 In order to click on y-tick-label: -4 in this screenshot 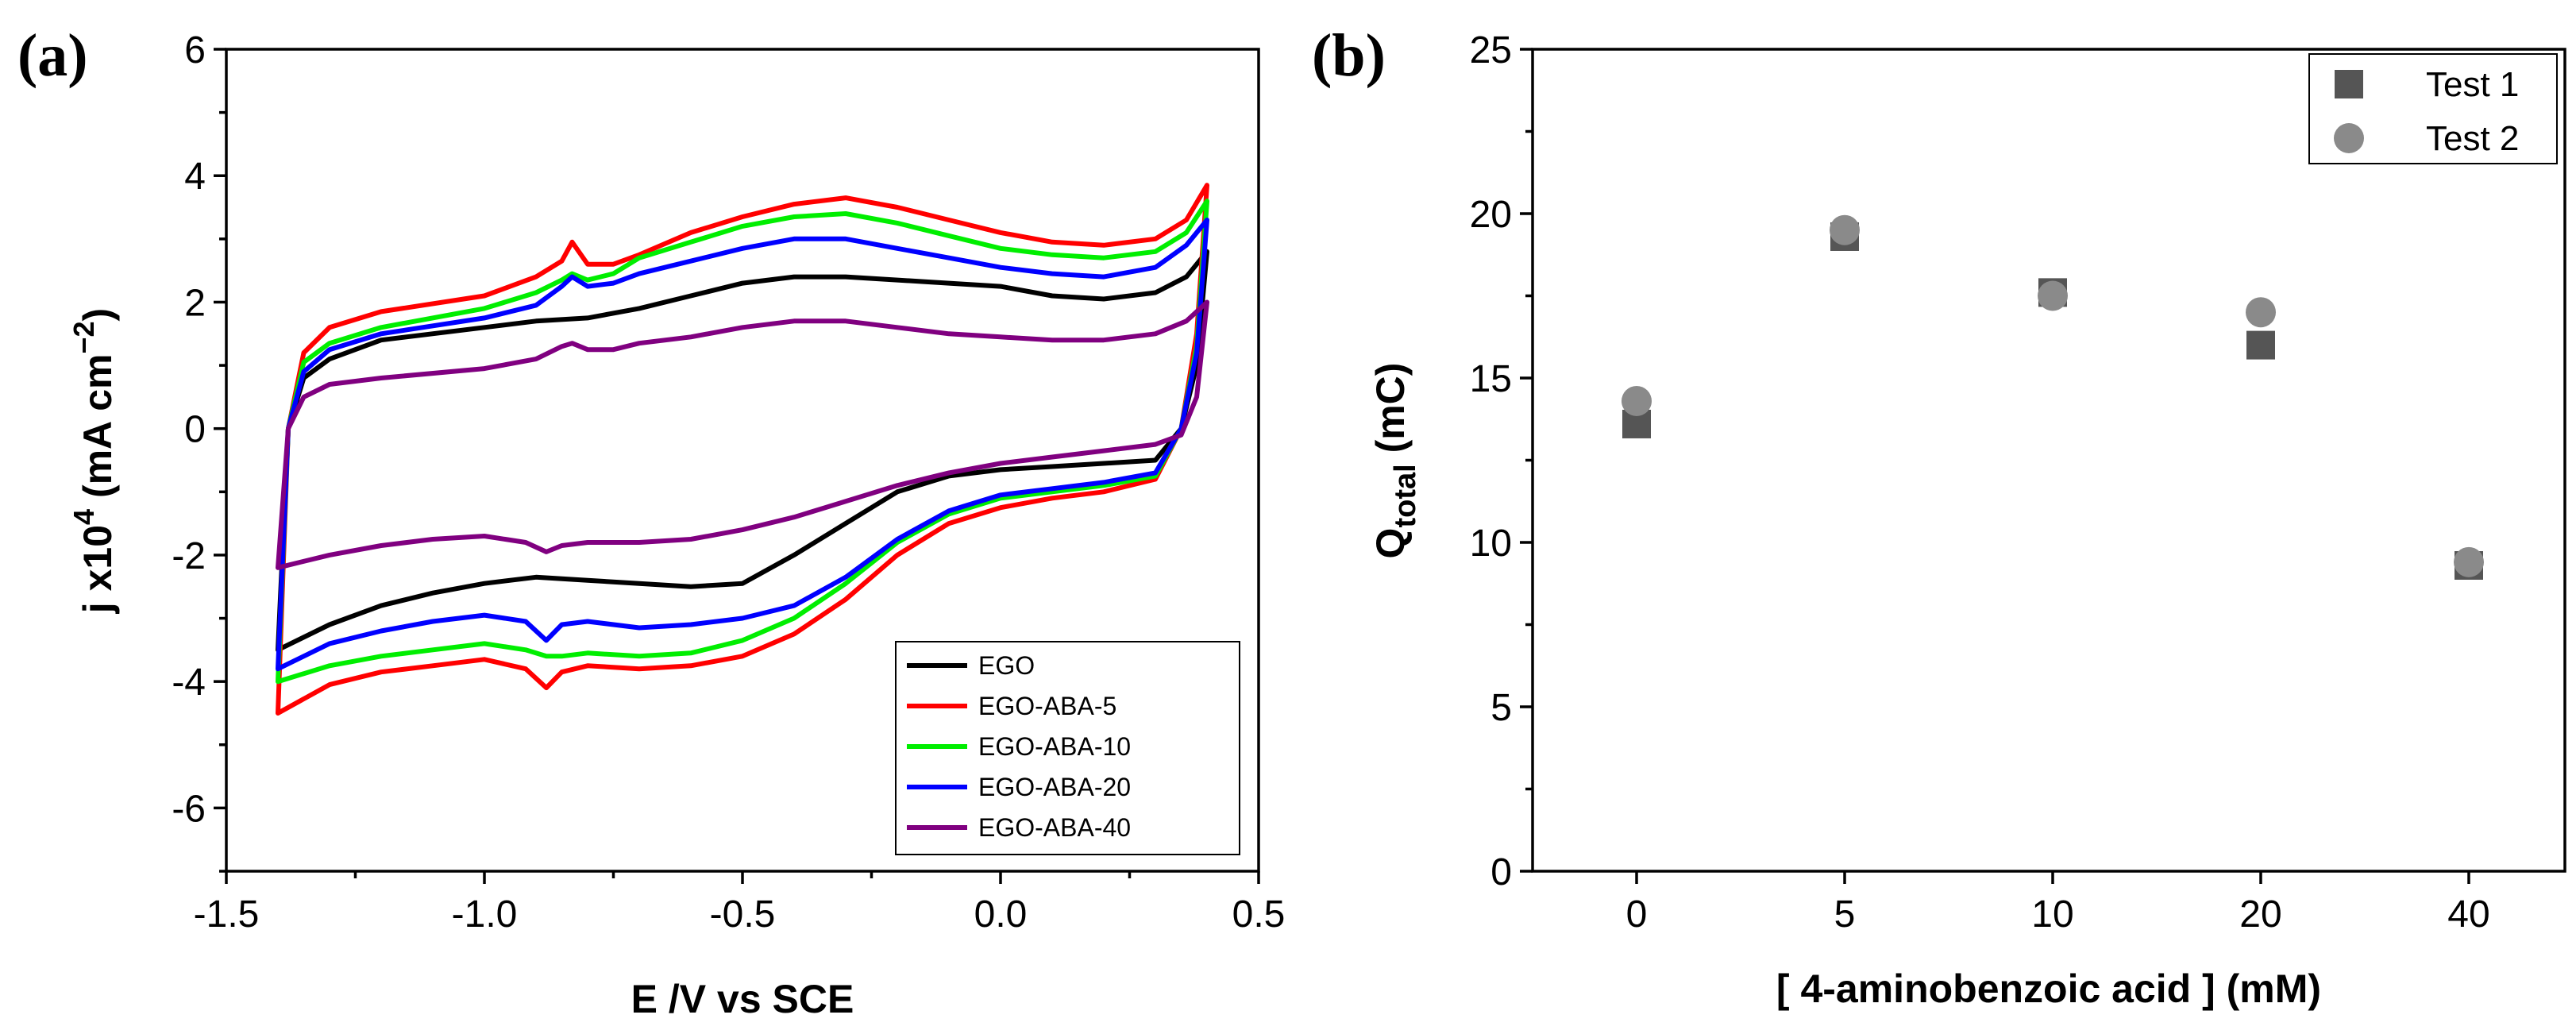, I will do `click(189, 683)`.